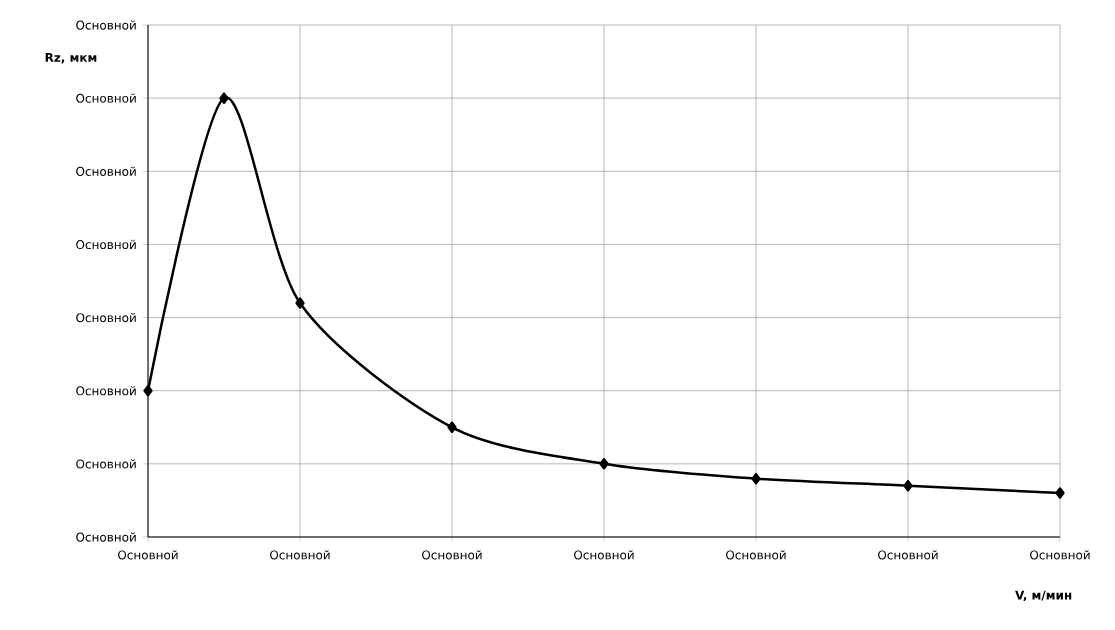  What do you see at coordinates (71, 58) in the screenshot?
I see `y-axis-title: Rz, мкм` at bounding box center [71, 58].